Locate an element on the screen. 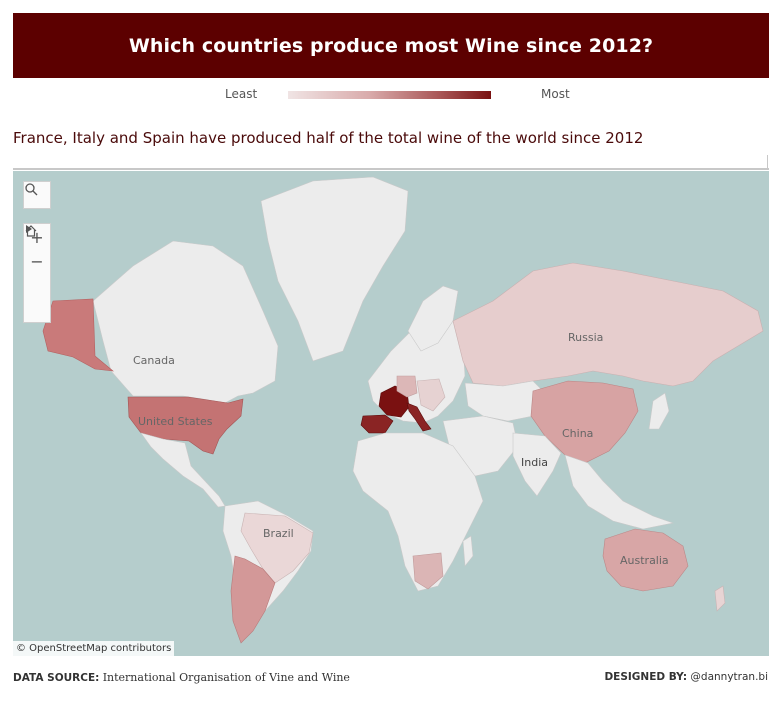 The width and height of the screenshot is (782, 702). india is located at coordinates (537, 464).